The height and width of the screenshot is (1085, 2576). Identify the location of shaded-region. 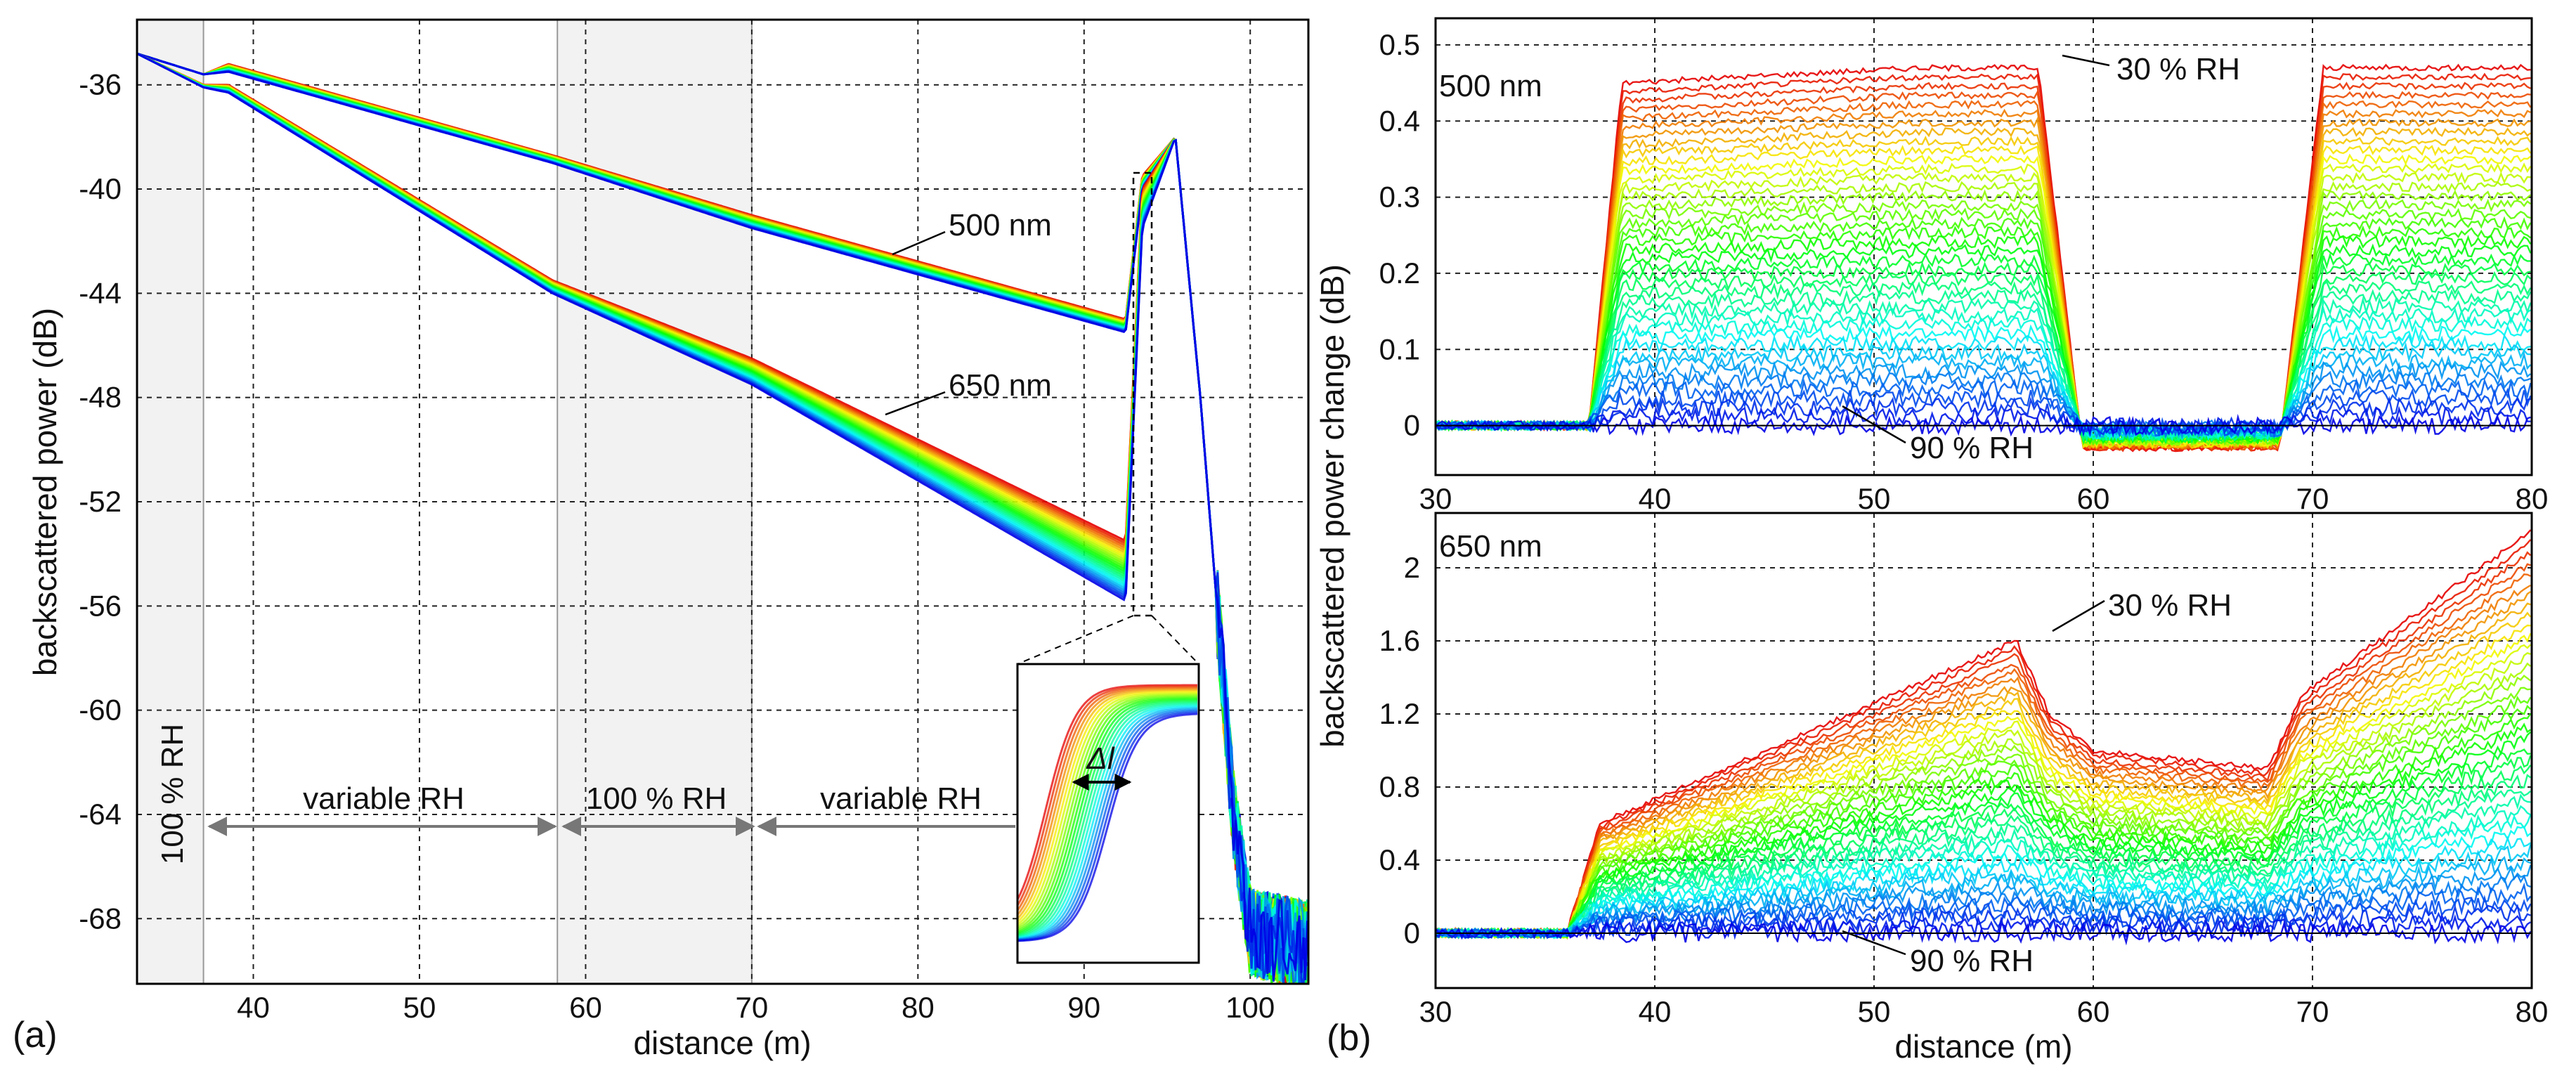
(654, 502).